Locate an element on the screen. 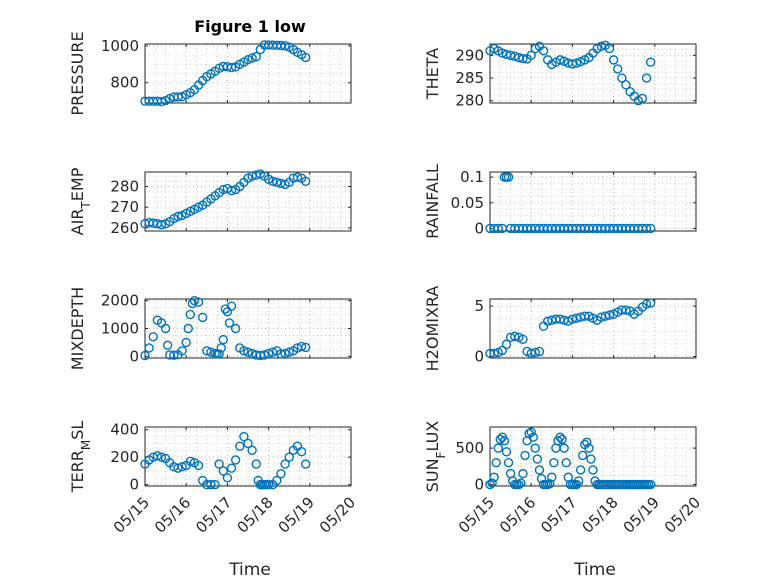 The width and height of the screenshot is (778, 583). panel-mixdepth: 0 1000 2000 MIXDEPTH is located at coordinates (210, 328).